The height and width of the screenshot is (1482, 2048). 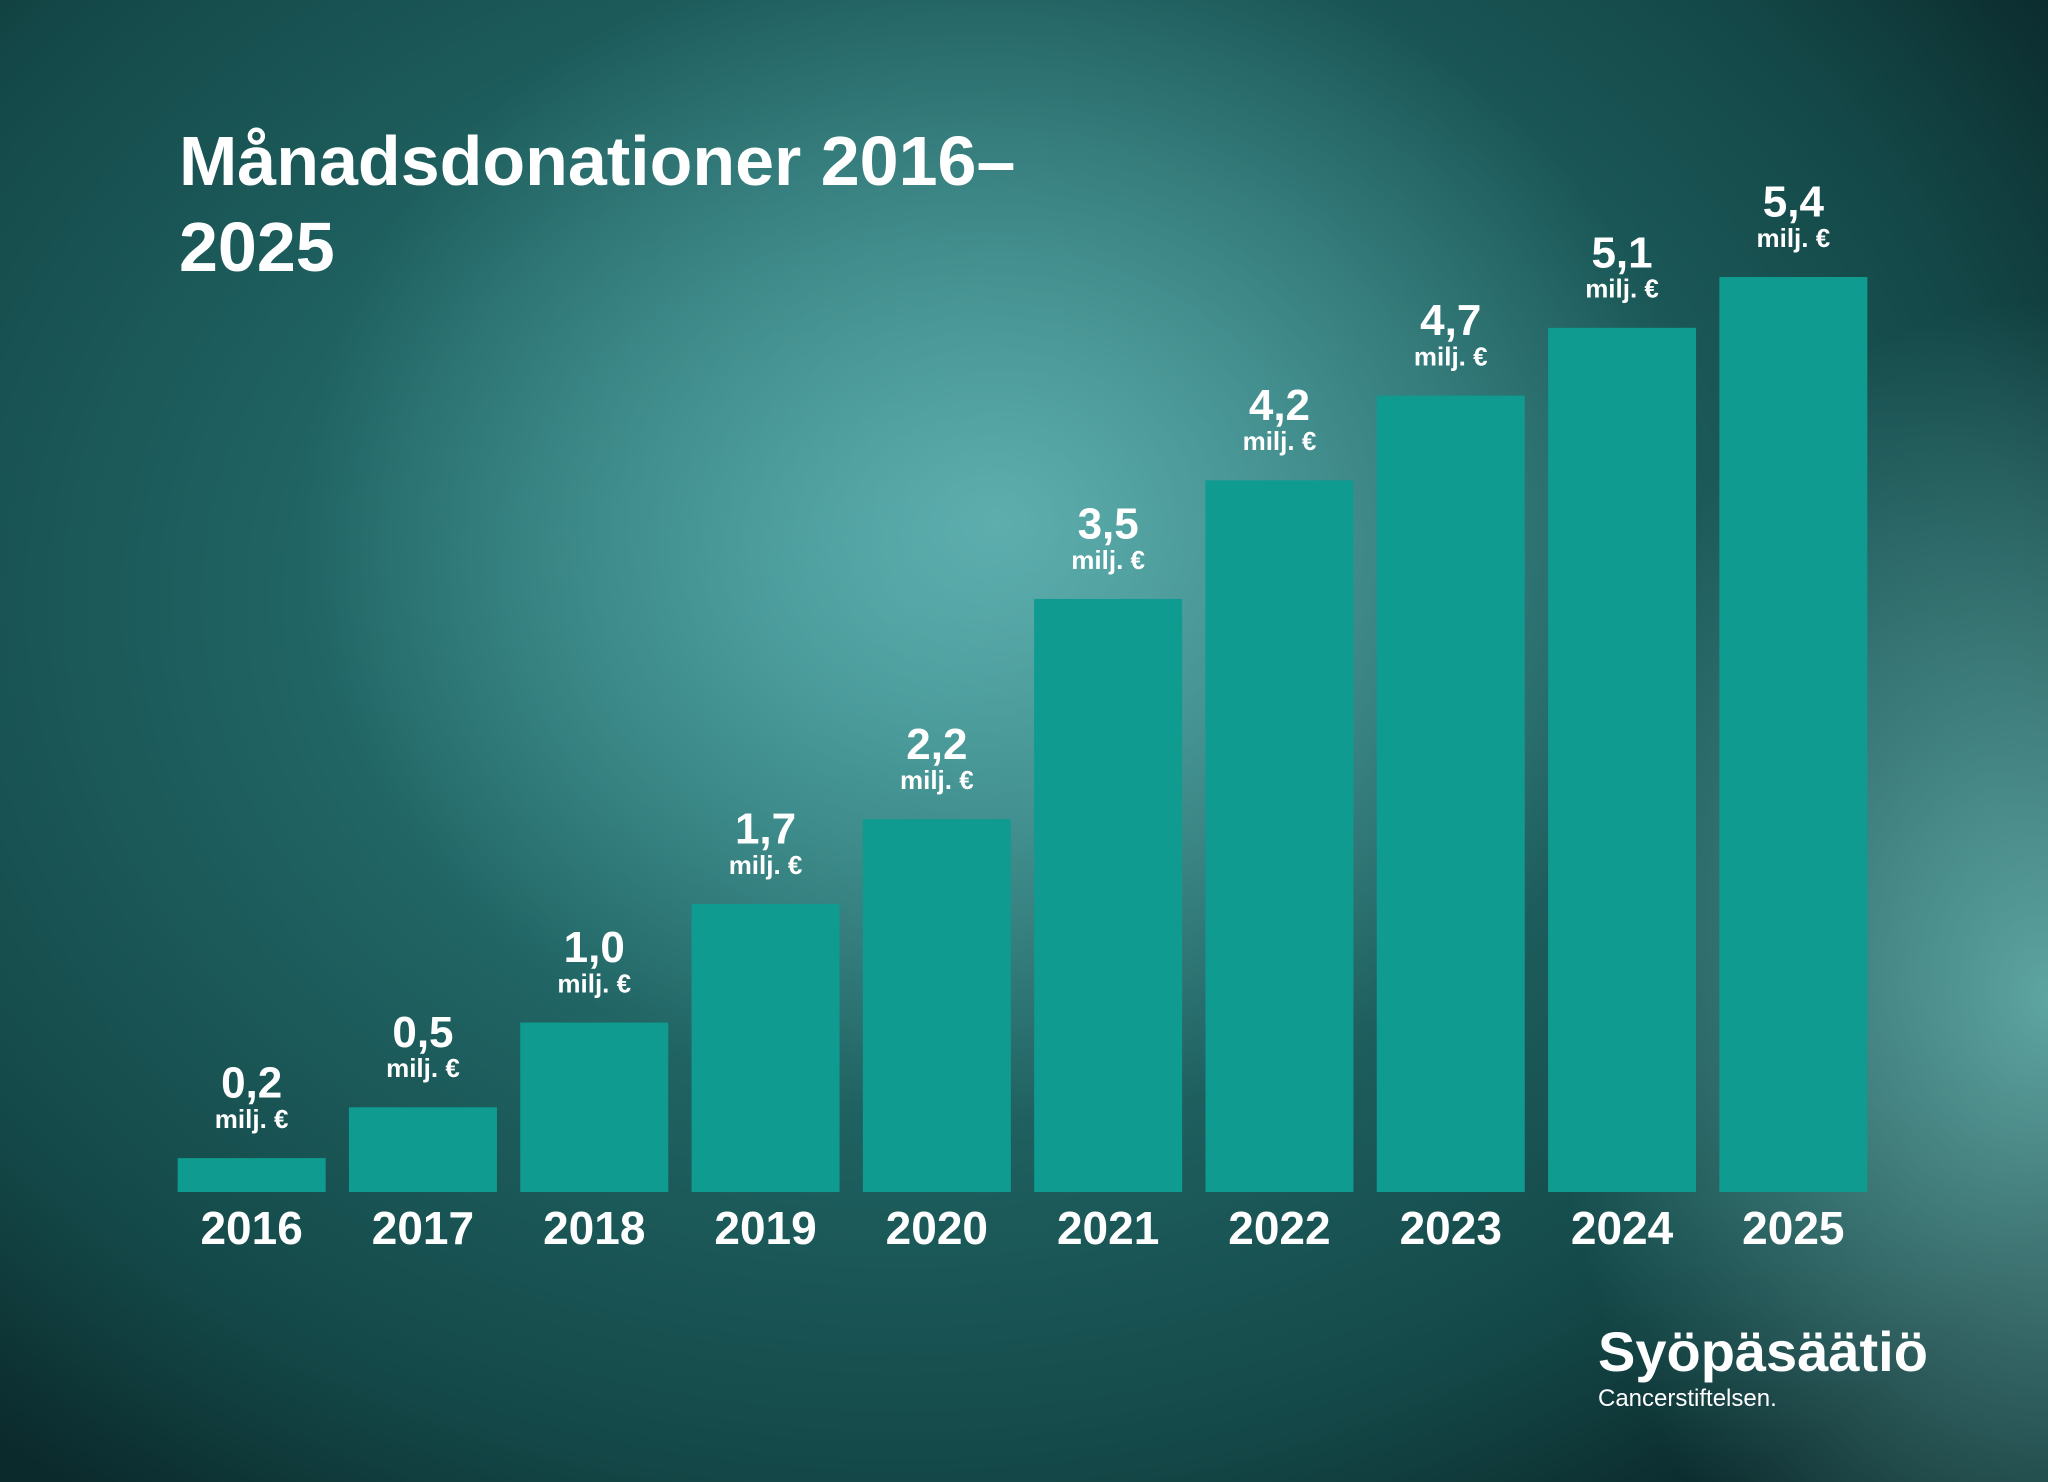 What do you see at coordinates (1279, 1228) in the screenshot?
I see `x-tick-label: 2022` at bounding box center [1279, 1228].